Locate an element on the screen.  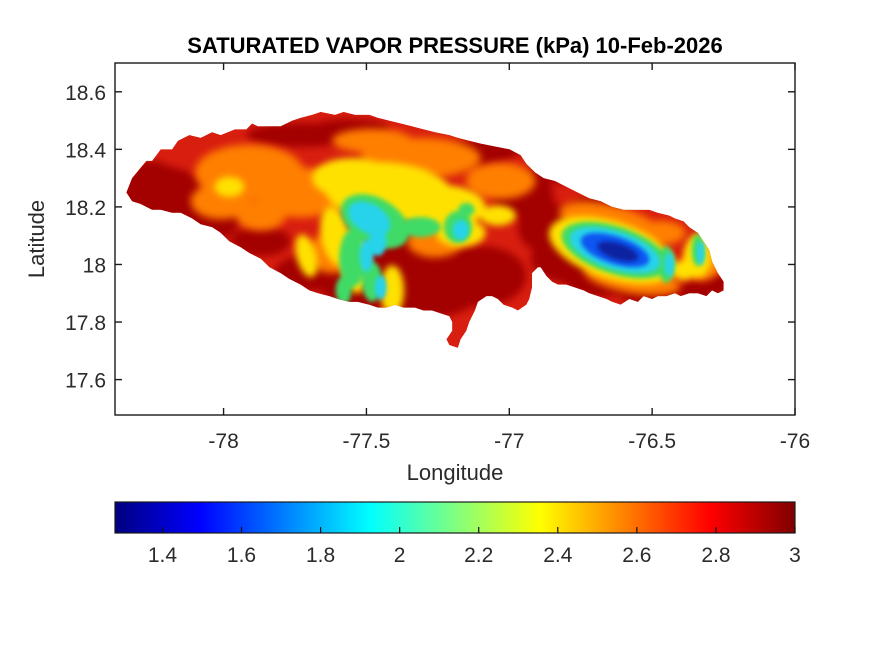
colorbar-tick-label: 1.4 is located at coordinates (163, 555).